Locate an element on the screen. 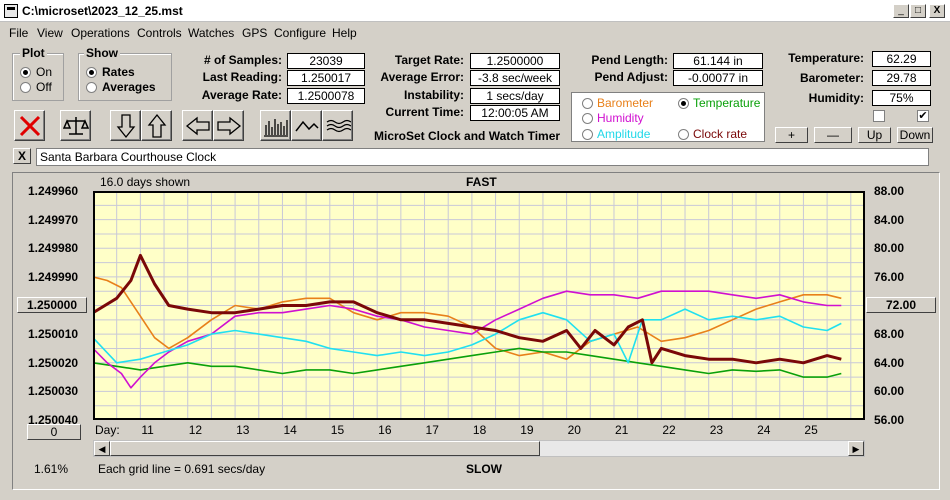 Image resolution: width=950 pixels, height=500 pixels. wave-icon is located at coordinates (338, 125).